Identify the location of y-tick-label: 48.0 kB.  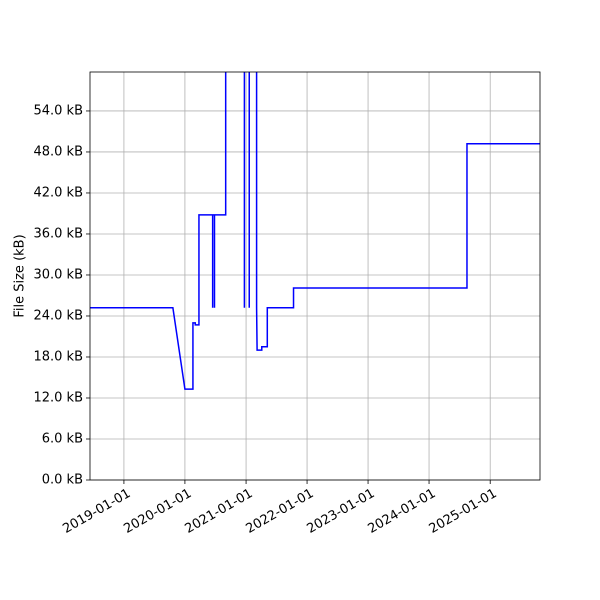
(58, 151).